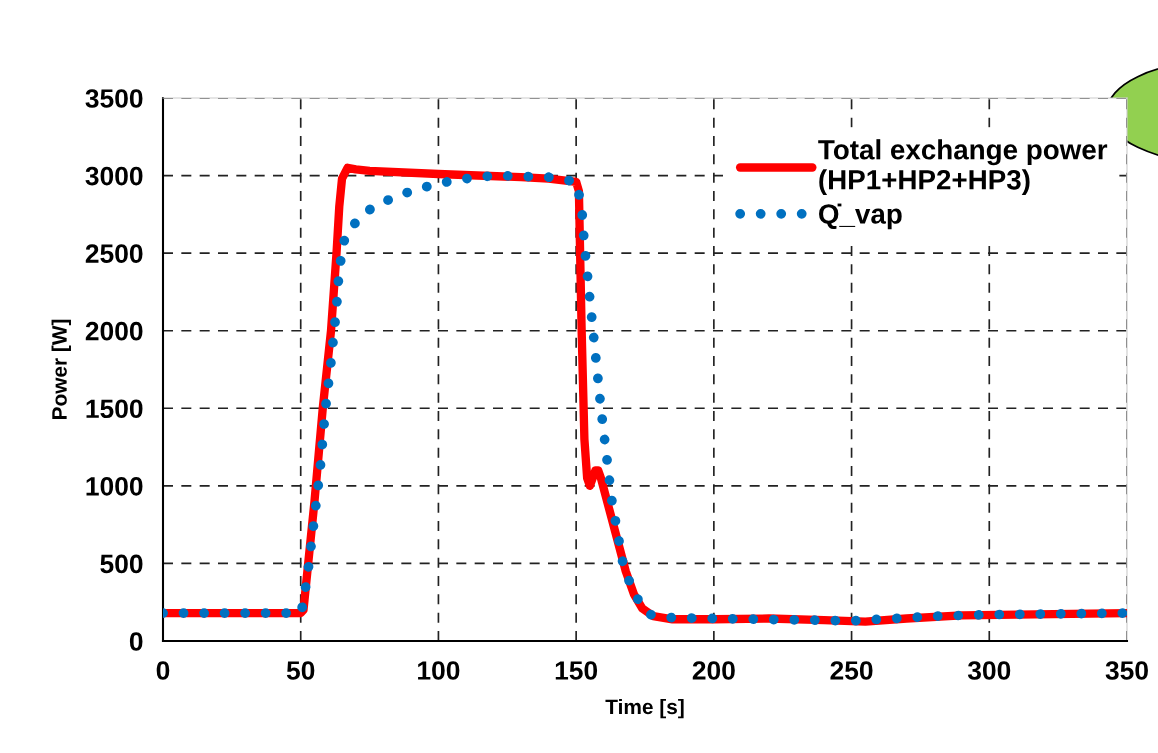 This screenshot has height=753, width=1158. I want to click on y-tick-label: 2000, so click(114, 331).